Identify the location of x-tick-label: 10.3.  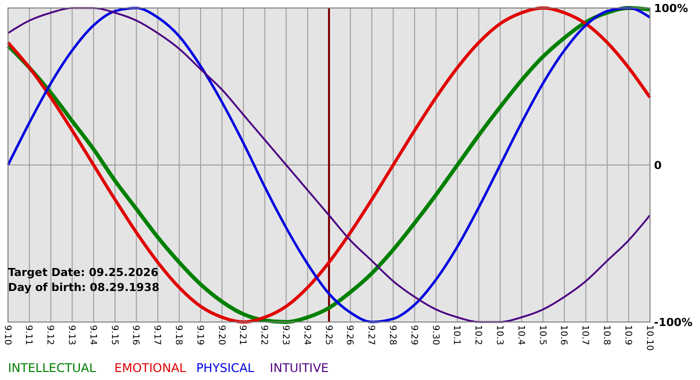
(499, 335).